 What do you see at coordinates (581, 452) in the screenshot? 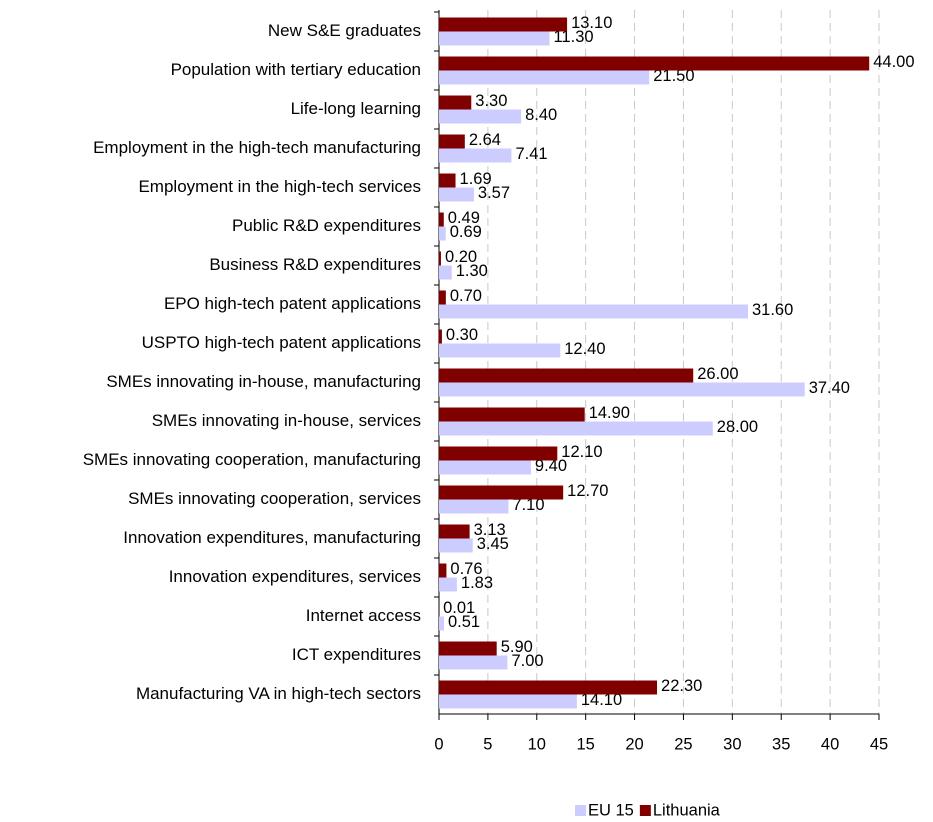
I see `data-label: 12.10` at bounding box center [581, 452].